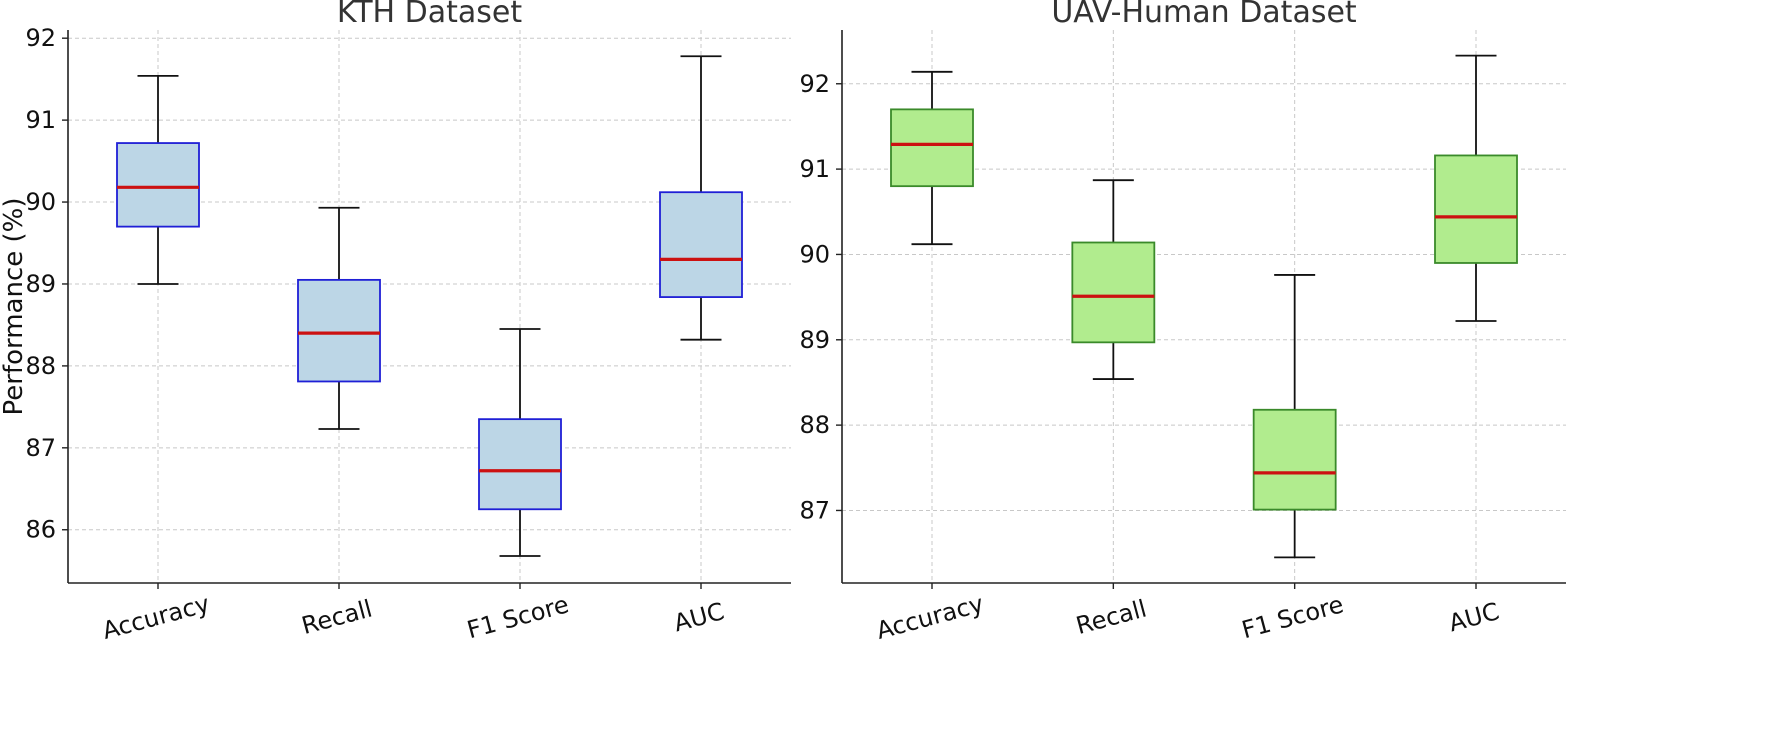 The width and height of the screenshot is (1772, 733). What do you see at coordinates (40, 530) in the screenshot?
I see `y-tick-label: 86` at bounding box center [40, 530].